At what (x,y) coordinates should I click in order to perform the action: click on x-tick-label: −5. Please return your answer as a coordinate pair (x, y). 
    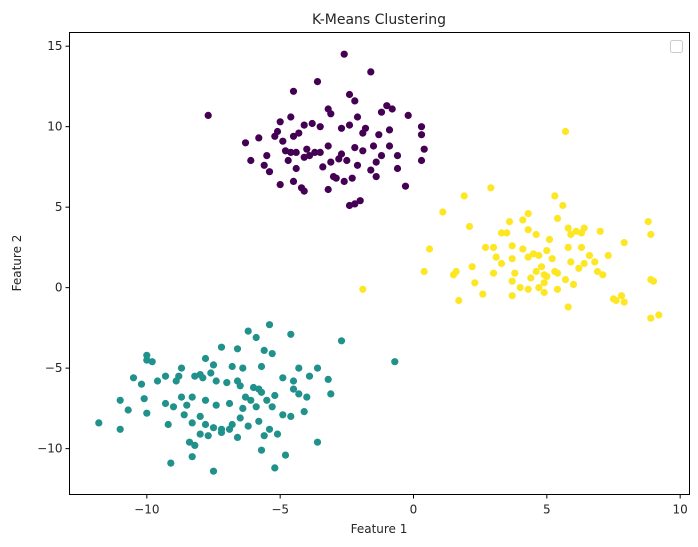
    Looking at the image, I should click on (280, 510).